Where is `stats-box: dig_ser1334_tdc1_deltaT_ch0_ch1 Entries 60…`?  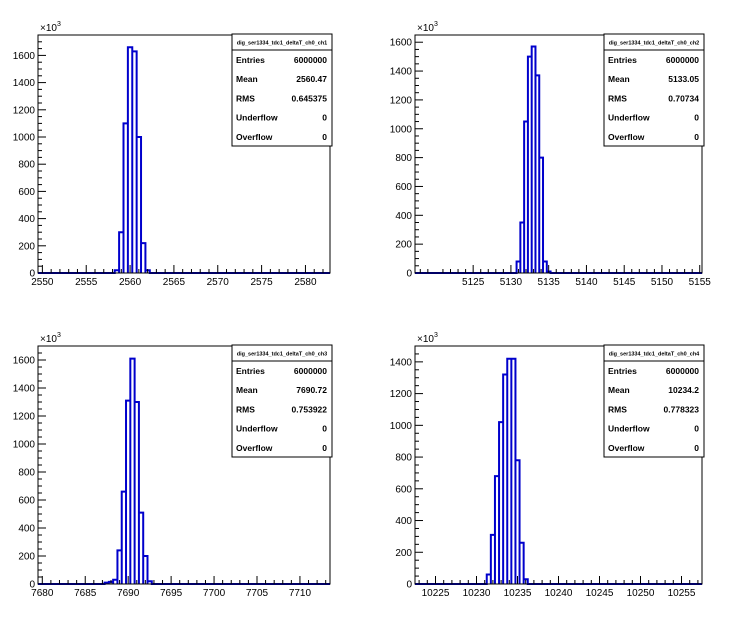
stats-box: dig_ser1334_tdc1_deltaT_ch0_ch1 Entries 60… is located at coordinates (282, 90).